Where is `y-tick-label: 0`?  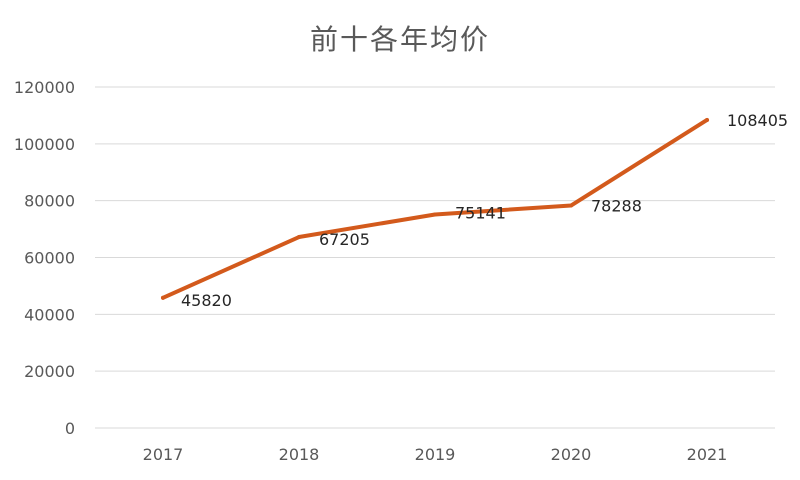
y-tick-label: 0 is located at coordinates (70, 428).